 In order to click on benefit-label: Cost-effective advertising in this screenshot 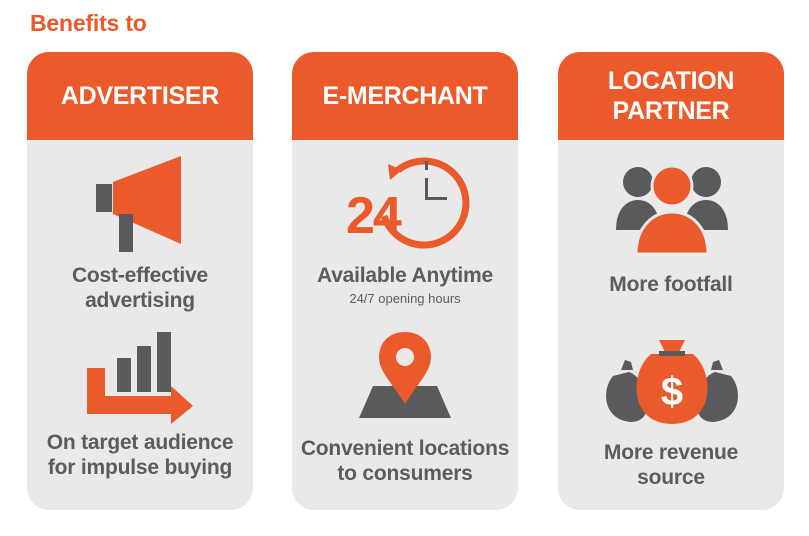, I will do `click(140, 288)`.